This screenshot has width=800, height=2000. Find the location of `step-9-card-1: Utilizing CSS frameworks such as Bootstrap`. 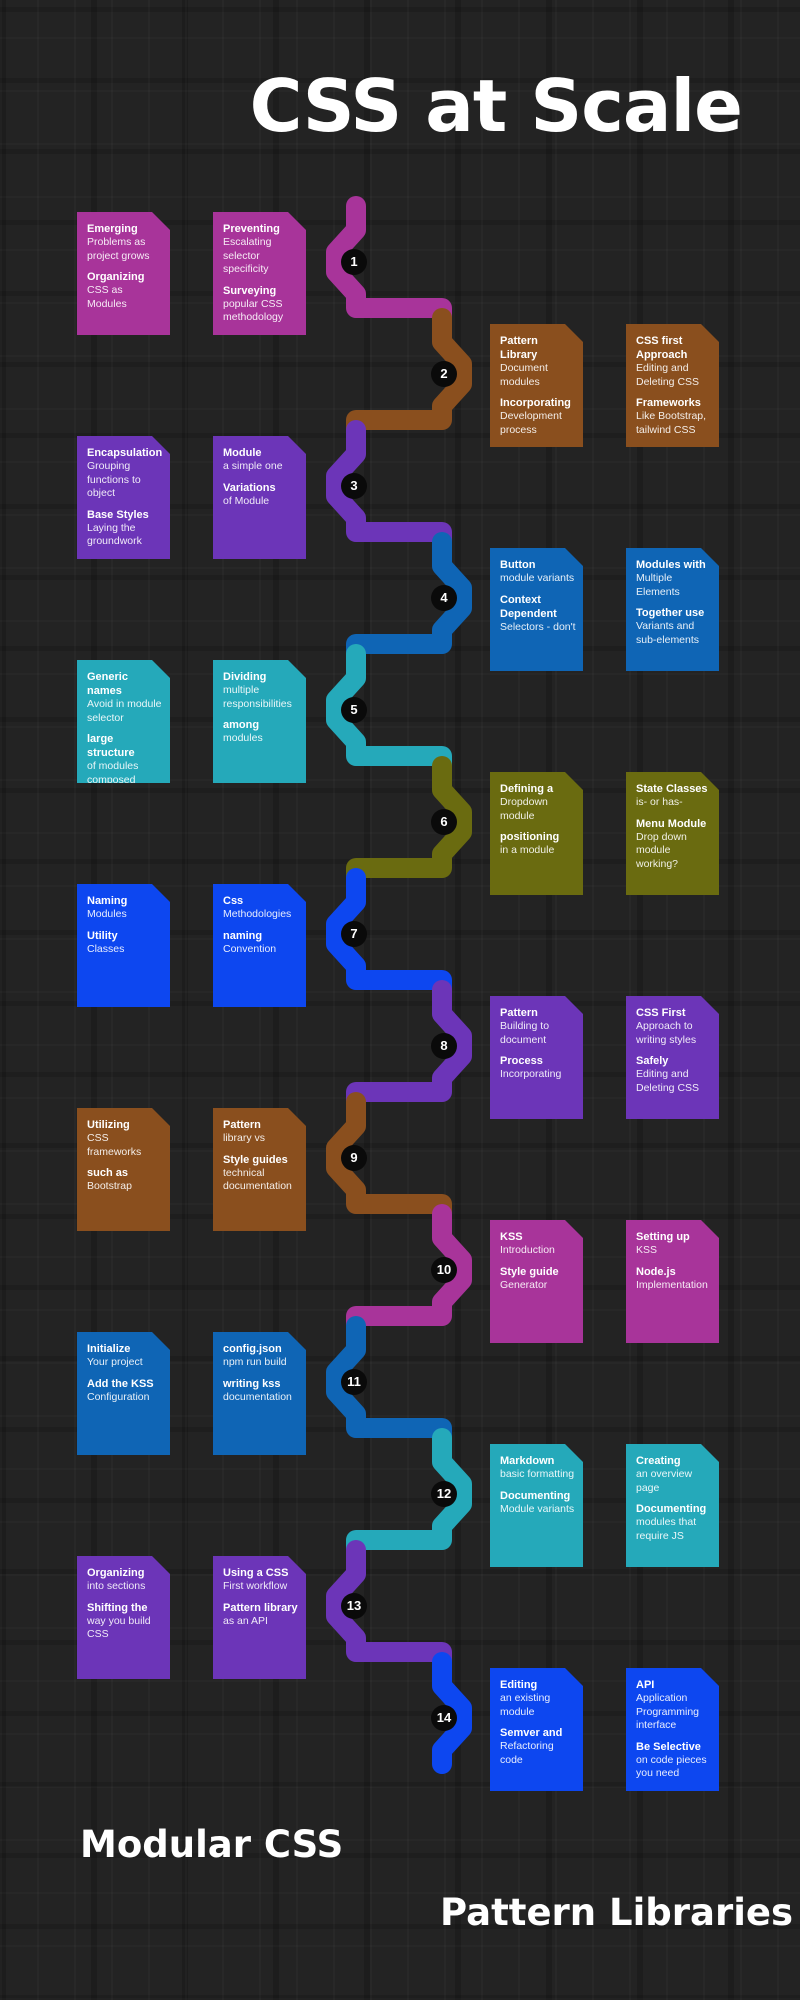

step-9-card-1: Utilizing CSS frameworks such as Bootstrap is located at coordinates (123, 1169).